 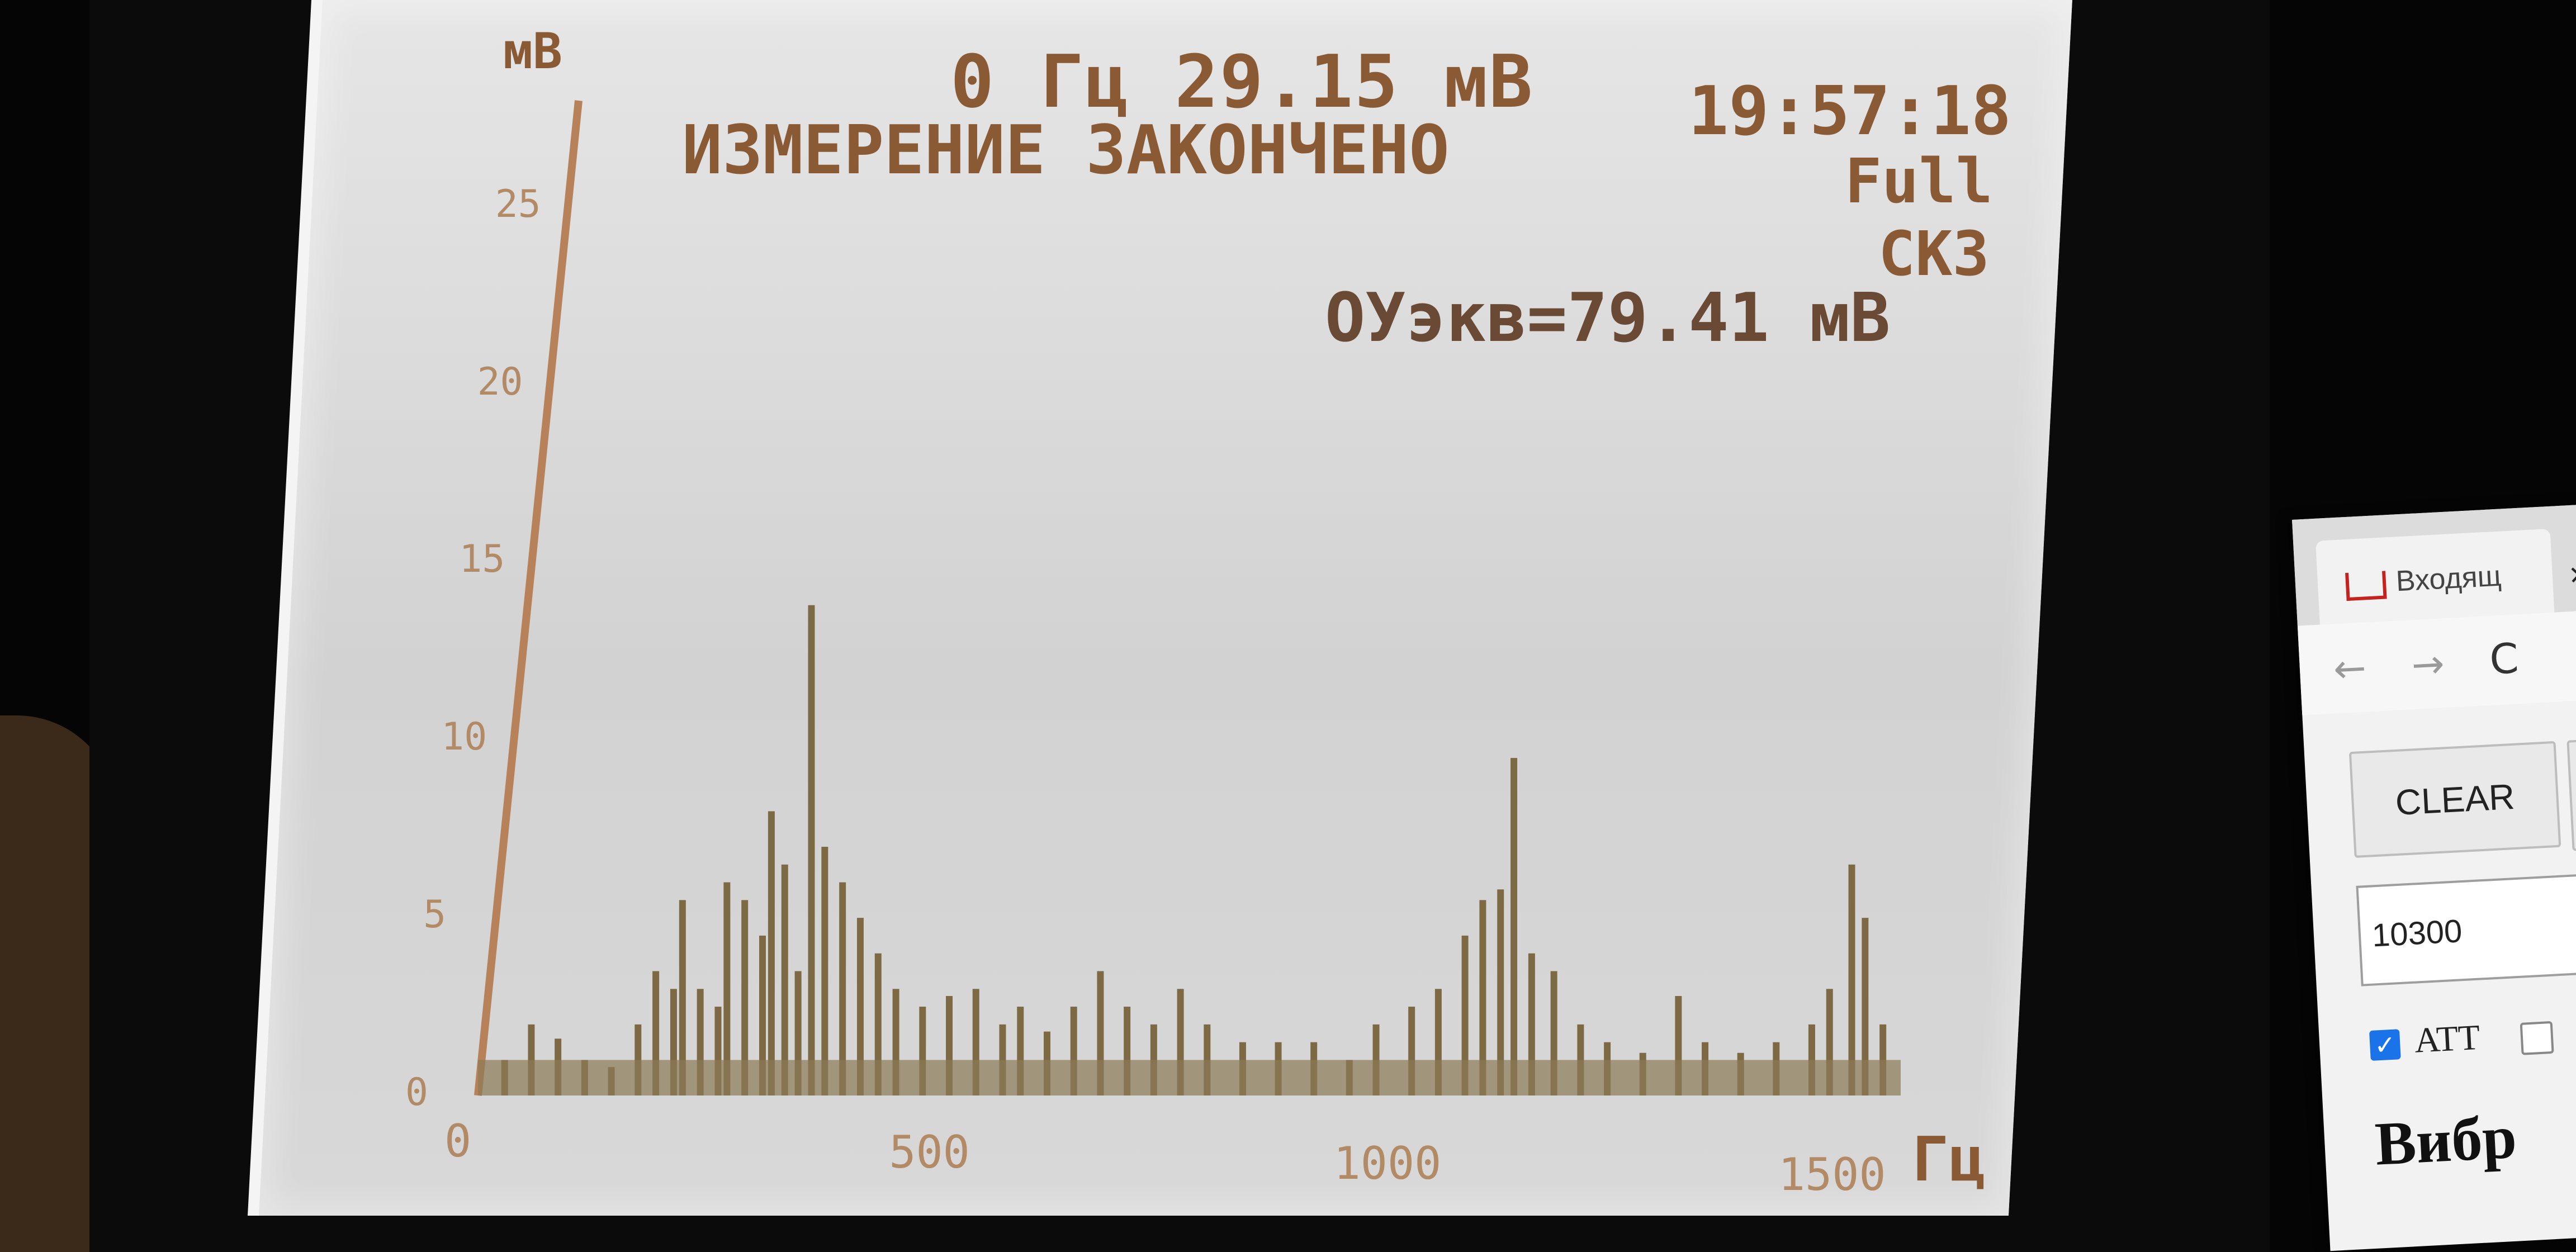 I want to click on freq-reading: 0 Гц 29.15 мВ, so click(x=1242, y=81).